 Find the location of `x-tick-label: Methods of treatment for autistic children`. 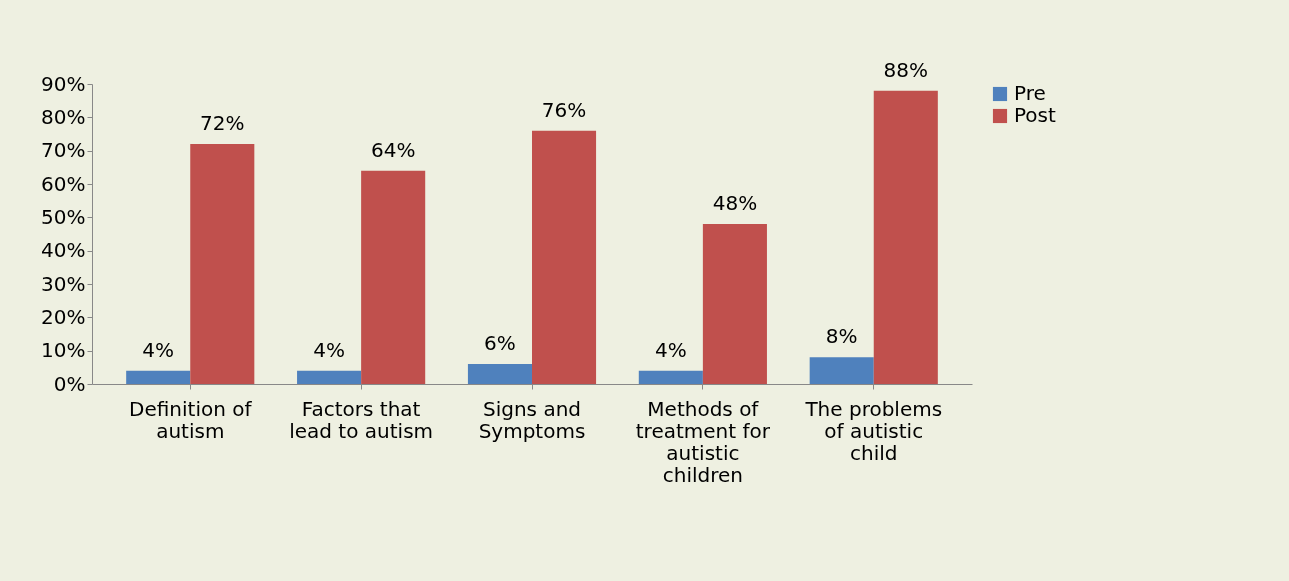

x-tick-label: Methods of treatment for autistic children is located at coordinates (703, 441).